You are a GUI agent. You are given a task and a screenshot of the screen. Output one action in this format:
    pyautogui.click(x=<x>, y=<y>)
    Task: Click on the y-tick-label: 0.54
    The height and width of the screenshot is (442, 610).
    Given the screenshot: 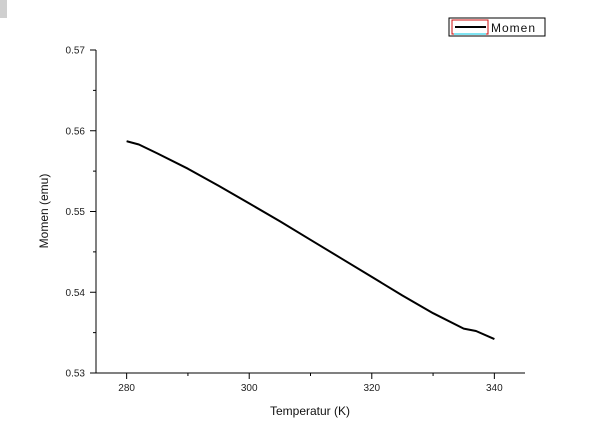 What is the action you would take?
    pyautogui.click(x=76, y=293)
    